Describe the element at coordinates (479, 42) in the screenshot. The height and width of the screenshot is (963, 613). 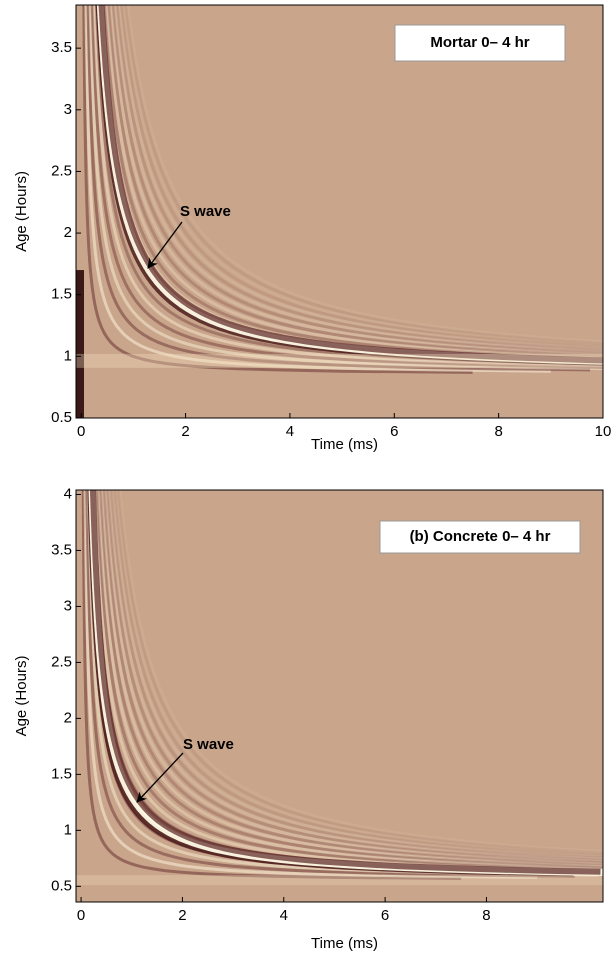
I see `annotation: Mortar 0– 4 hr` at that location.